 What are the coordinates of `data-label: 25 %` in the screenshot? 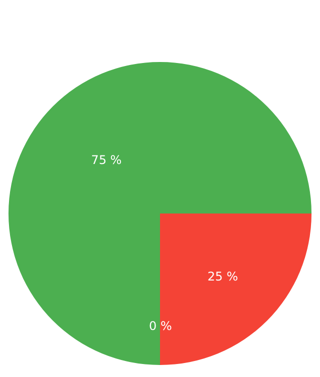 It's located at (223, 276).